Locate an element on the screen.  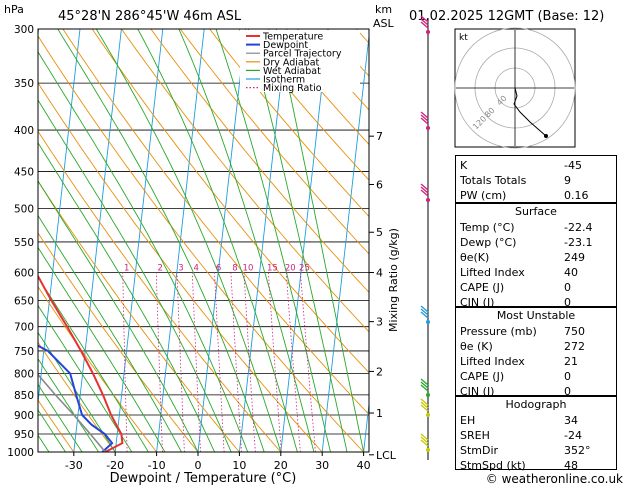
surface-title: Surface is located at coordinates (536, 211).